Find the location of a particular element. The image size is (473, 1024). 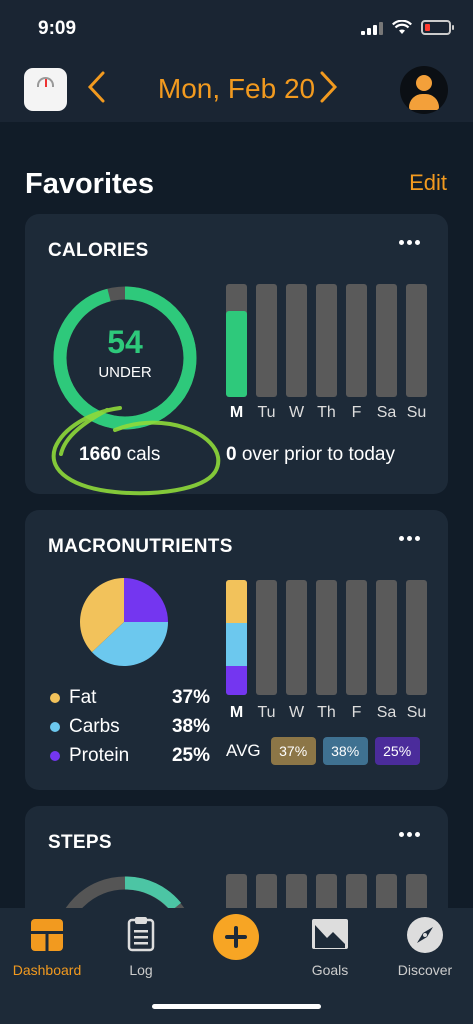

status-icons is located at coordinates (407, 27).